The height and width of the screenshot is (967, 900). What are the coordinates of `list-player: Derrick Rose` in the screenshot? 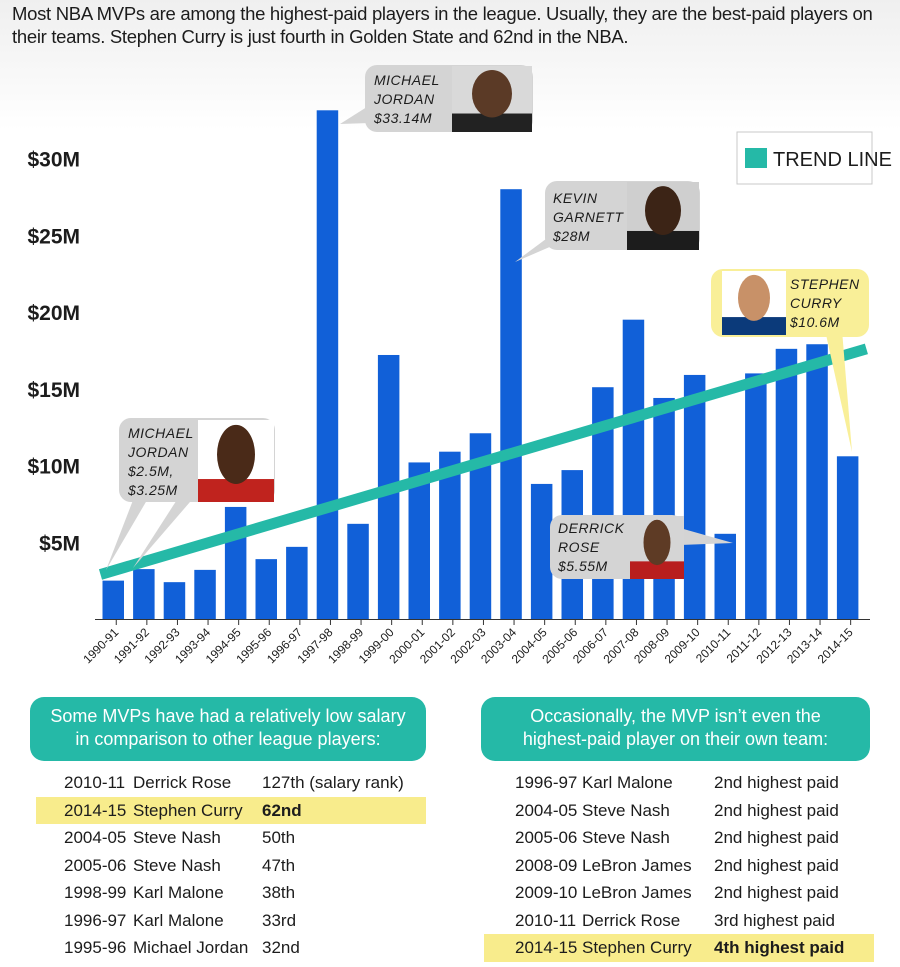 It's located at (631, 920).